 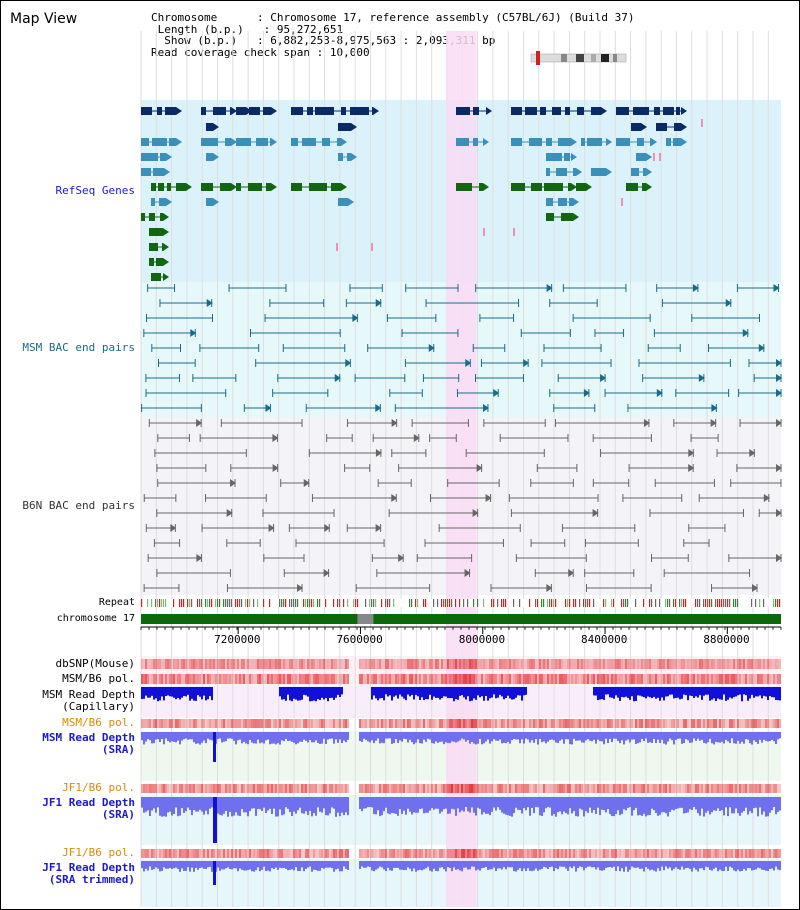 I want to click on track-label-jf1-b6-pol: JF1/B6 pol., so click(x=98, y=787).